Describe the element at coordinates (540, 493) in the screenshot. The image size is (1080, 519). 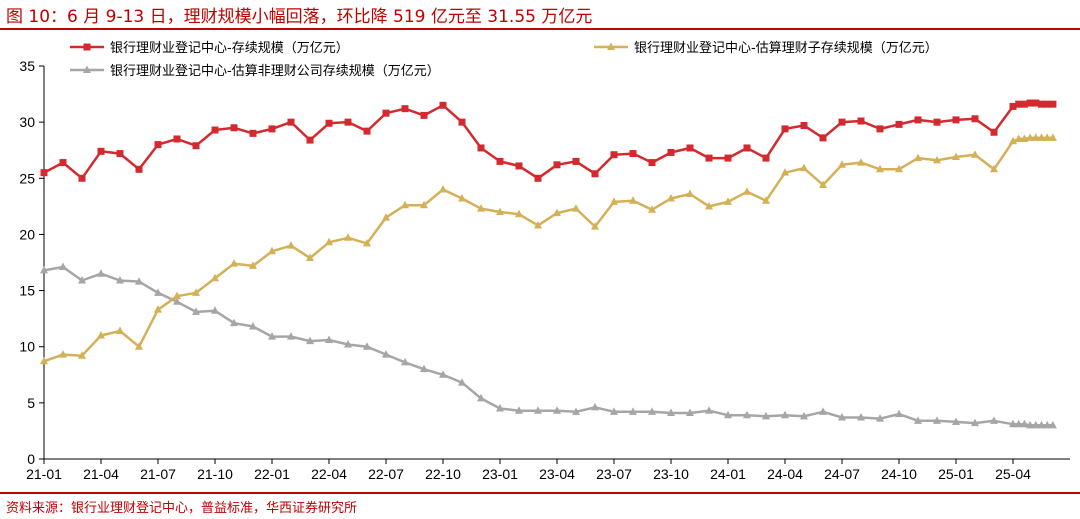
I see `bottom-divider` at that location.